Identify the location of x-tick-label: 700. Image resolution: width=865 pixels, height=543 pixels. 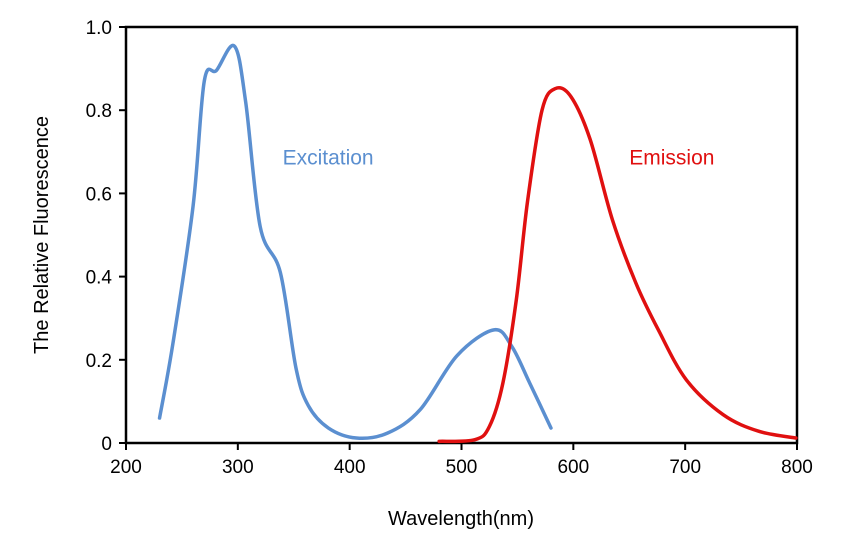
(685, 467).